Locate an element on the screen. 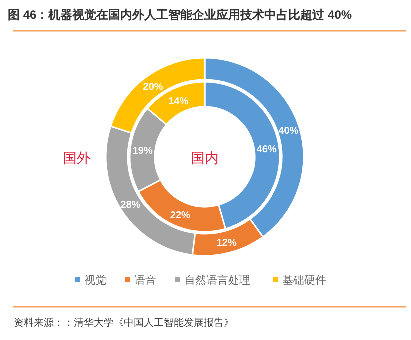  chart-title: 图 46：机器视觉在国内外人工智能企业应用技术中占比超过 40% is located at coordinates (180, 15).